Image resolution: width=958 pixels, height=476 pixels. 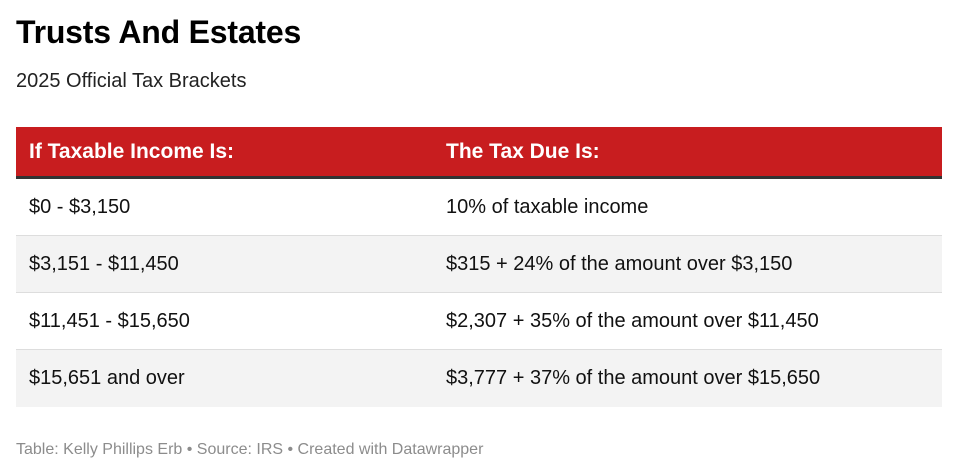 What do you see at coordinates (159, 32) in the screenshot?
I see `page-title: Trusts And Estates` at bounding box center [159, 32].